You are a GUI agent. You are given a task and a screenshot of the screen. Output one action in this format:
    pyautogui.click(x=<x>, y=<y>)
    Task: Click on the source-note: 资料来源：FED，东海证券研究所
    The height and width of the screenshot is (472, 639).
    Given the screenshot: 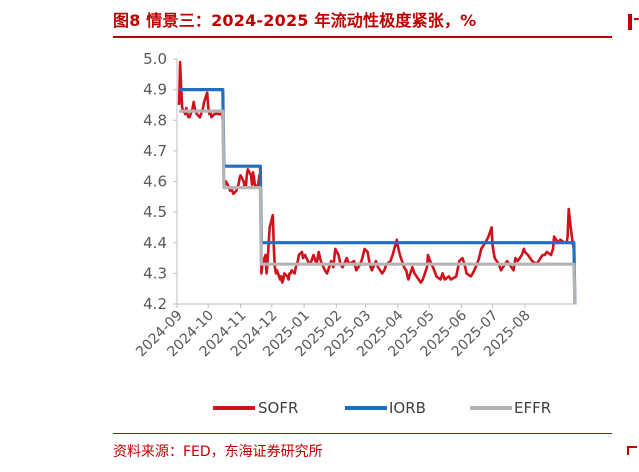 What is the action you would take?
    pyautogui.click(x=218, y=452)
    